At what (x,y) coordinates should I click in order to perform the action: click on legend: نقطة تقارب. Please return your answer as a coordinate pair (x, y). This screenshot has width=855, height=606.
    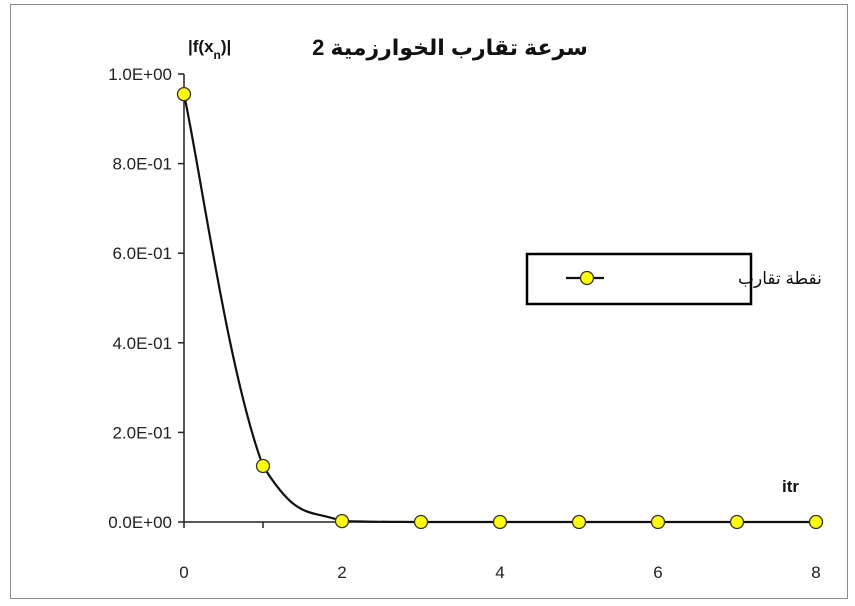
    Looking at the image, I should click on (673, 279).